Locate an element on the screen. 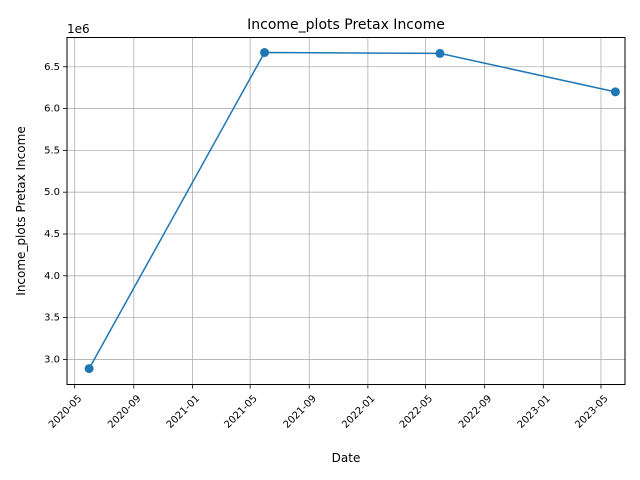  y-axis-offset-label: 1e6 is located at coordinates (78, 29).